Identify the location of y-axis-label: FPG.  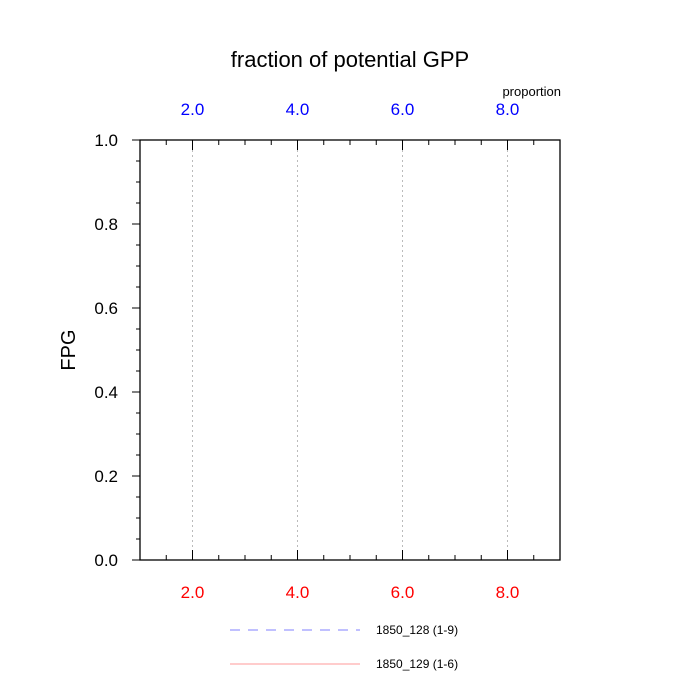
(69, 349).